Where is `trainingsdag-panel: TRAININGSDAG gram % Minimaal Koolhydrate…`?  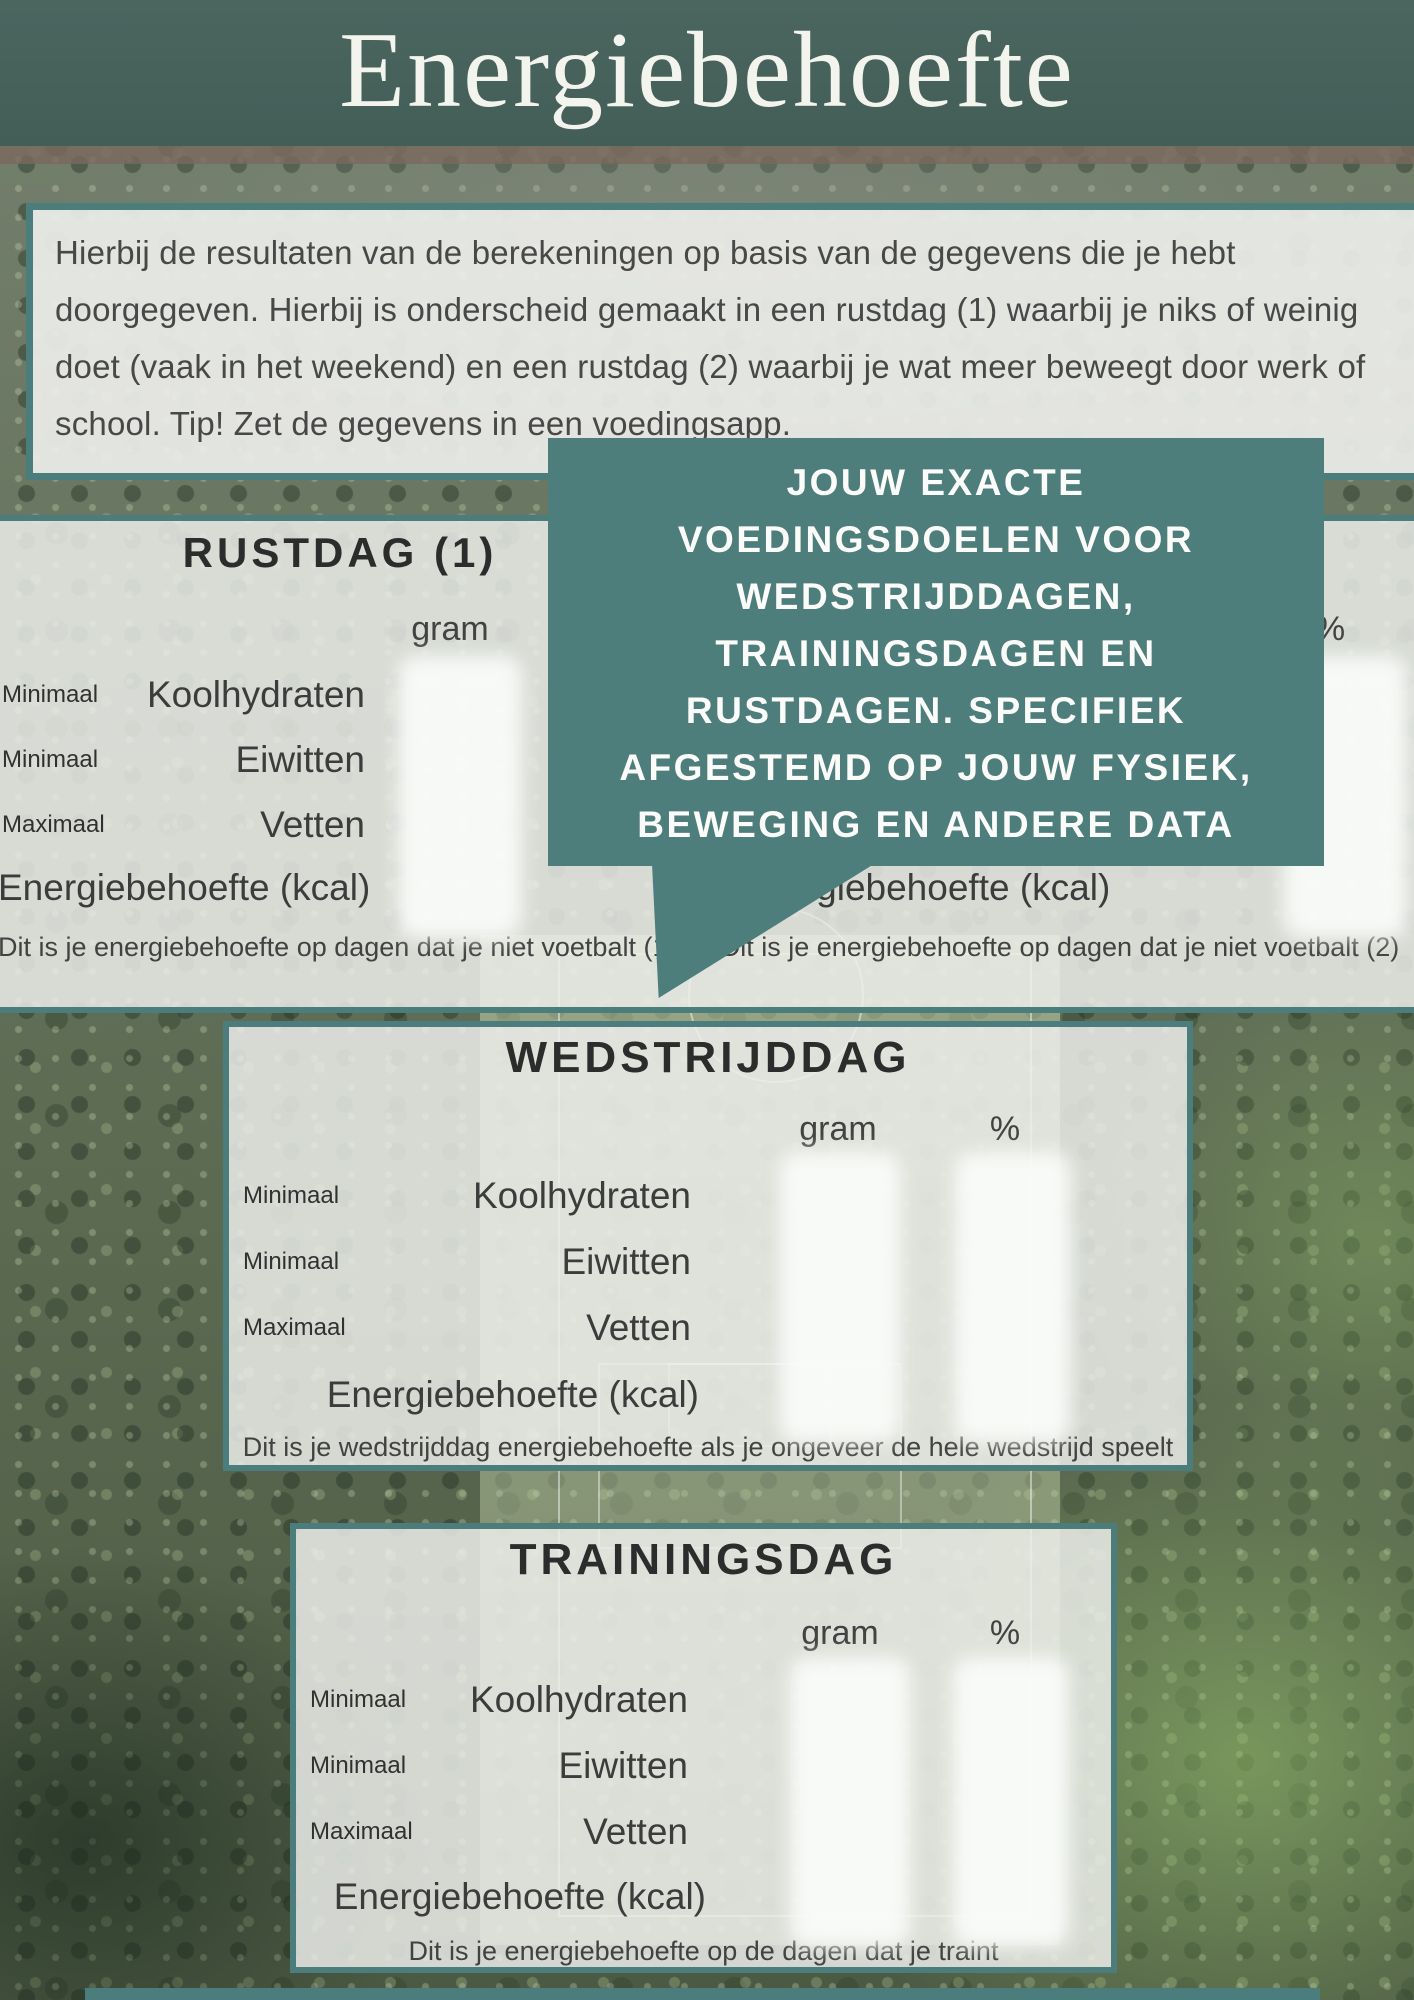 trainingsdag-panel: TRAININGSDAG gram % Minimaal Koolhydrate… is located at coordinates (703, 1748).